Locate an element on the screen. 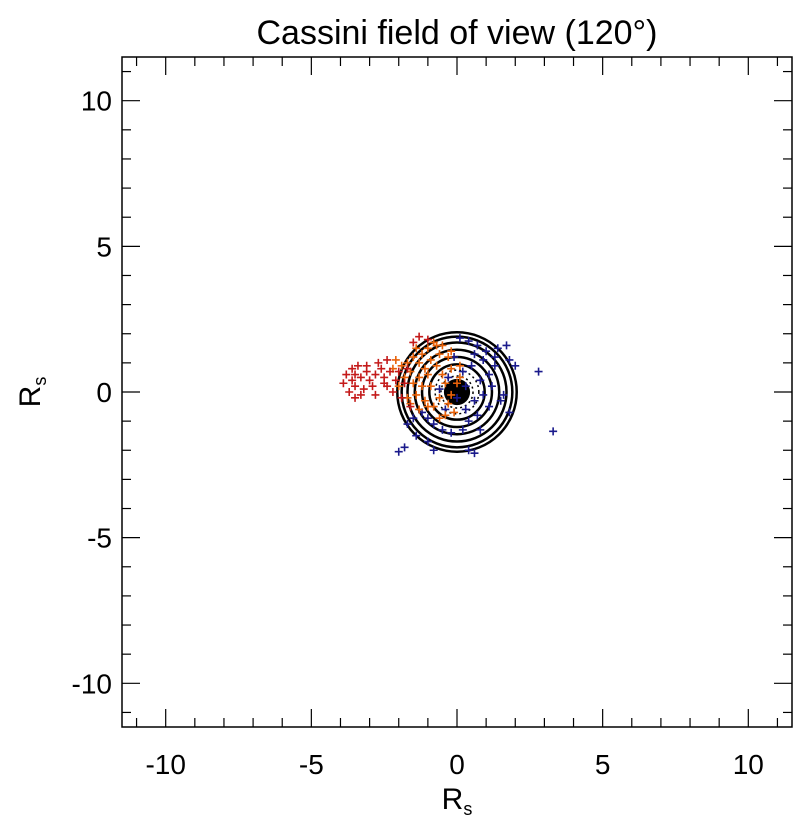 This screenshot has height=817, width=795. x-tick-labels: -10 -5 0 5 10 is located at coordinates (454, 764).